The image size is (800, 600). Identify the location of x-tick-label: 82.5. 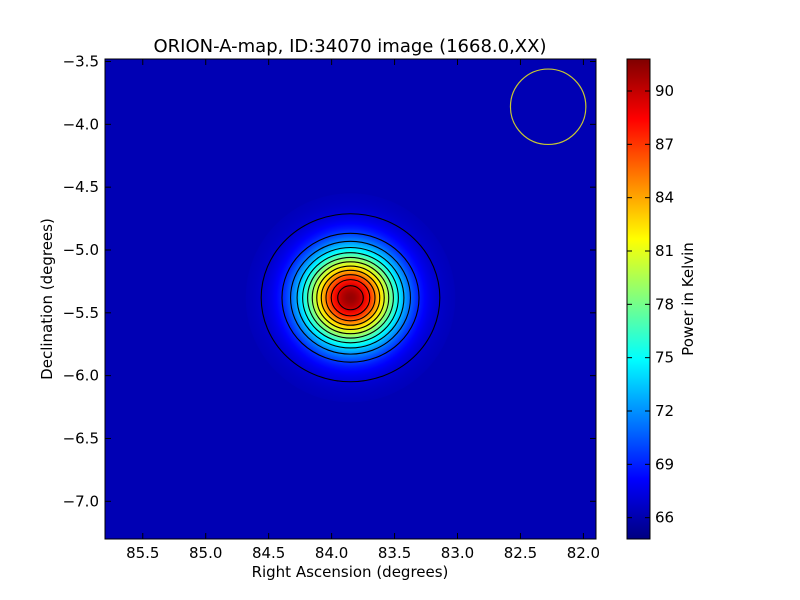
(520, 553).